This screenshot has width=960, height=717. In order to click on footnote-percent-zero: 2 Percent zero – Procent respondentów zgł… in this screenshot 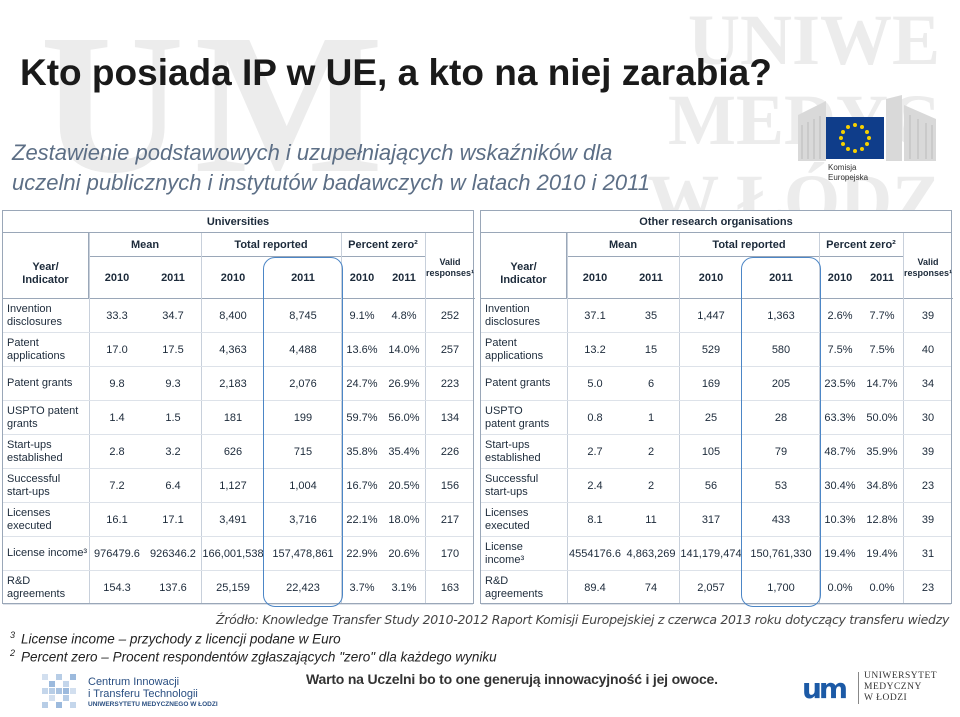, I will do `click(253, 656)`.